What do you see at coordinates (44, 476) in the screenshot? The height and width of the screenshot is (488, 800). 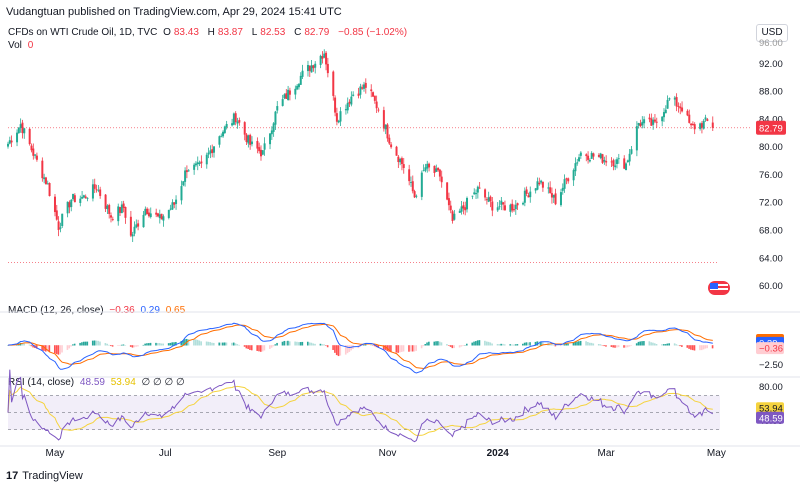 I see `tradingview-logo: 17 TradingView` at bounding box center [44, 476].